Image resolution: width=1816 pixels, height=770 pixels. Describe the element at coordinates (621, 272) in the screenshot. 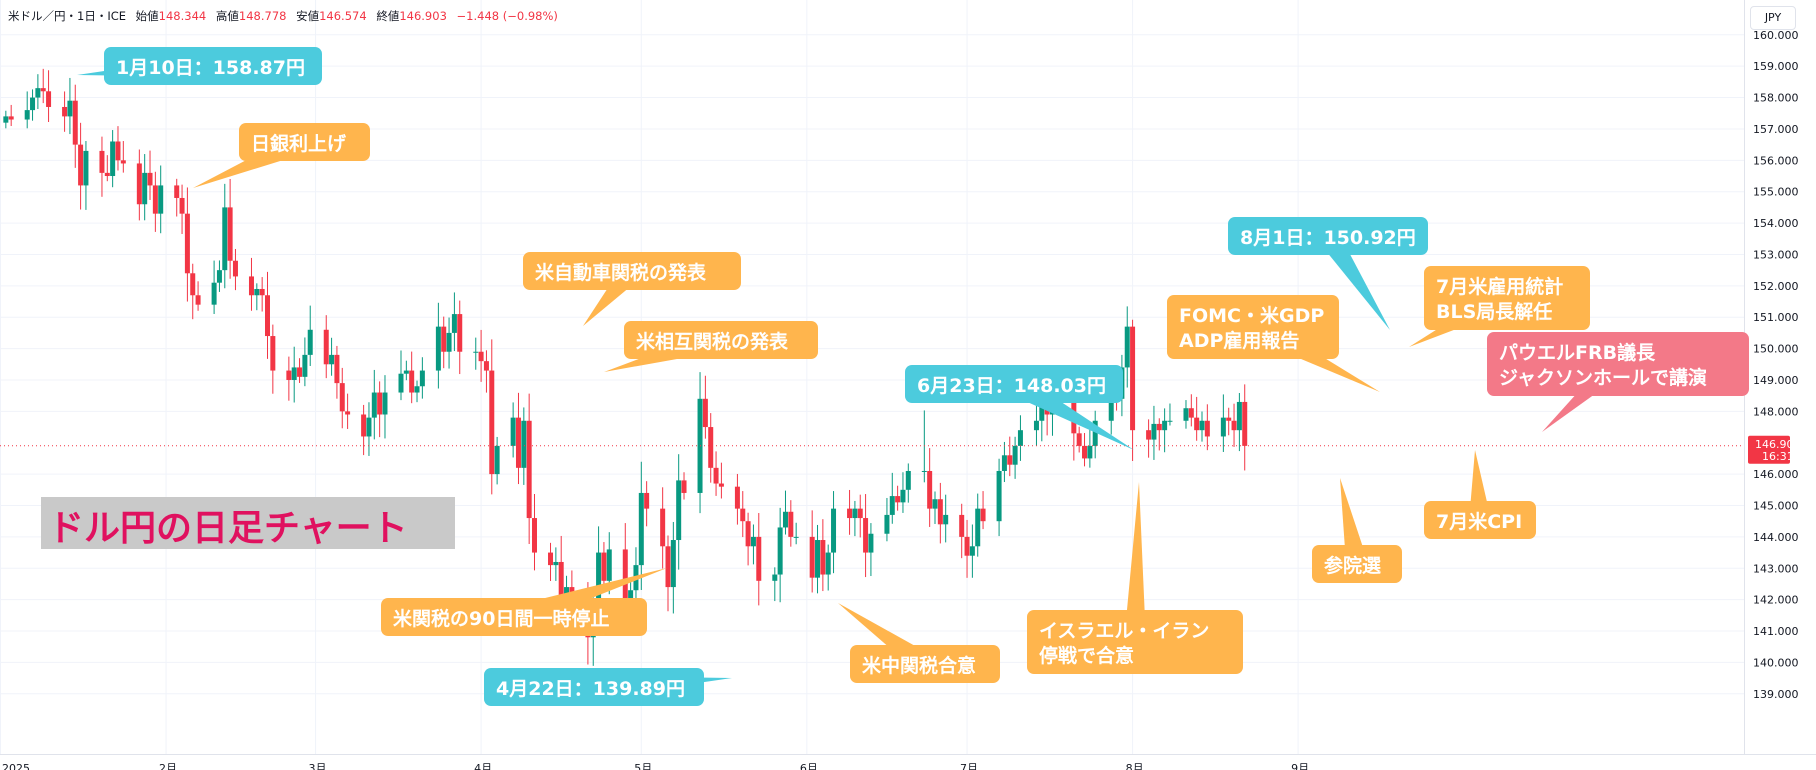

I see `annotation-text: 米自動車関税の発表` at that location.